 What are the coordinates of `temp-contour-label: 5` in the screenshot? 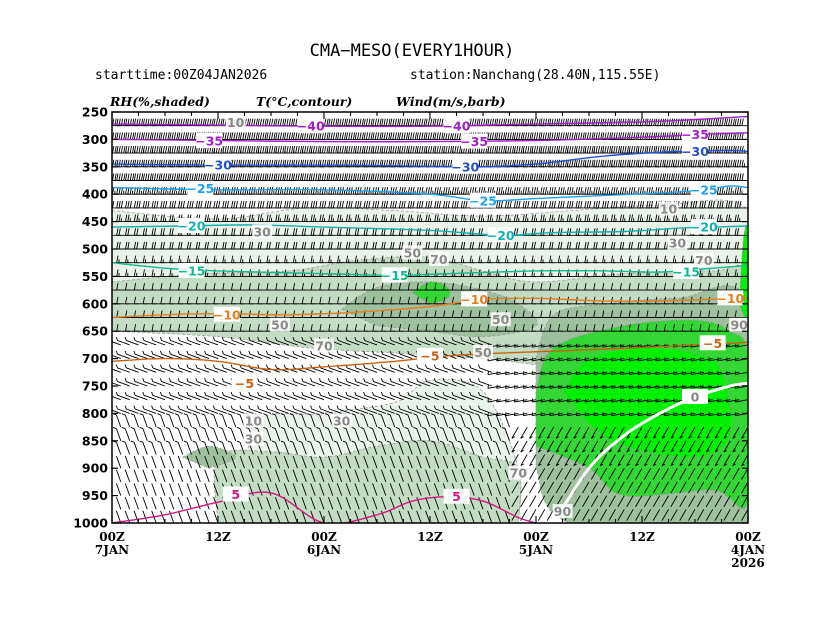 It's located at (456, 496).